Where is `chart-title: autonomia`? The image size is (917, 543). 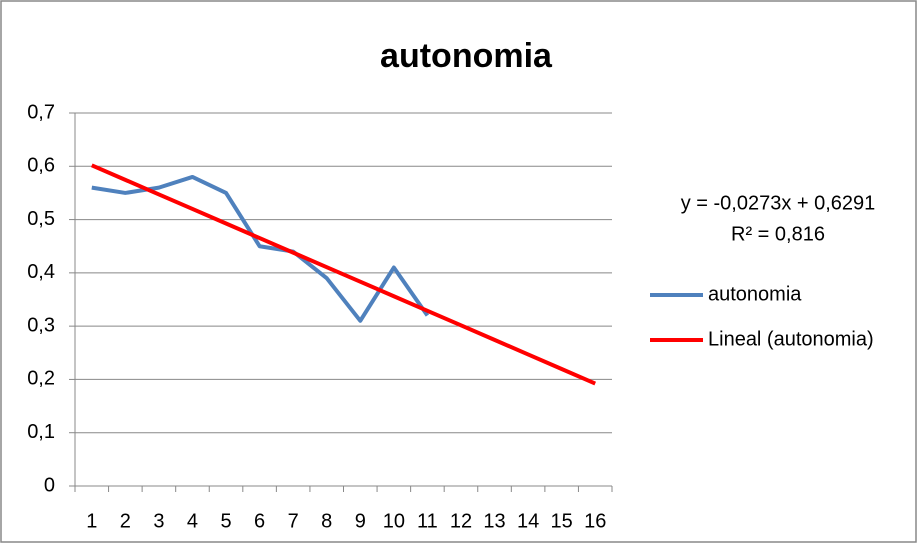 chart-title: autonomia is located at coordinates (466, 56).